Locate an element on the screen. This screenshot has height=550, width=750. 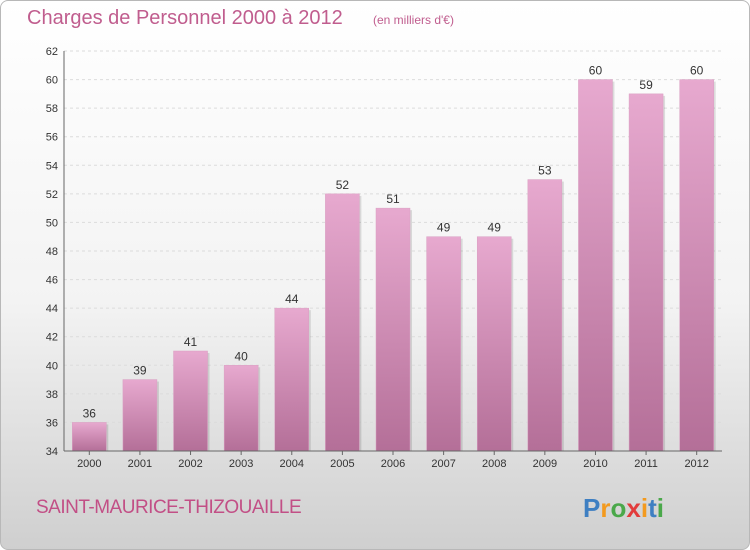
bar-2000 is located at coordinates (89, 437).